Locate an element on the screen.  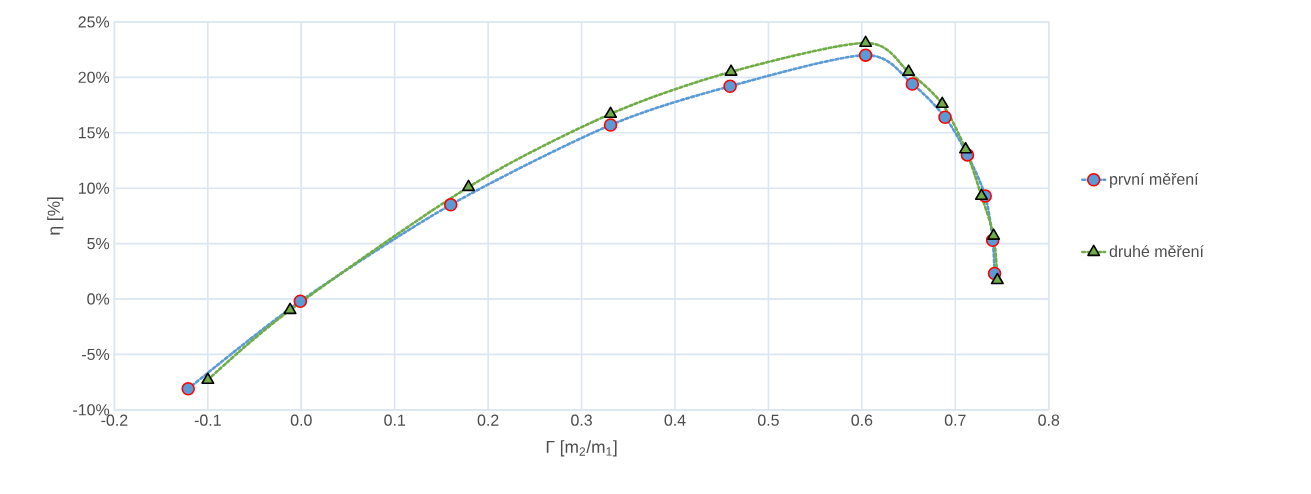
x-tick-label: 0.0 is located at coordinates (301, 420).